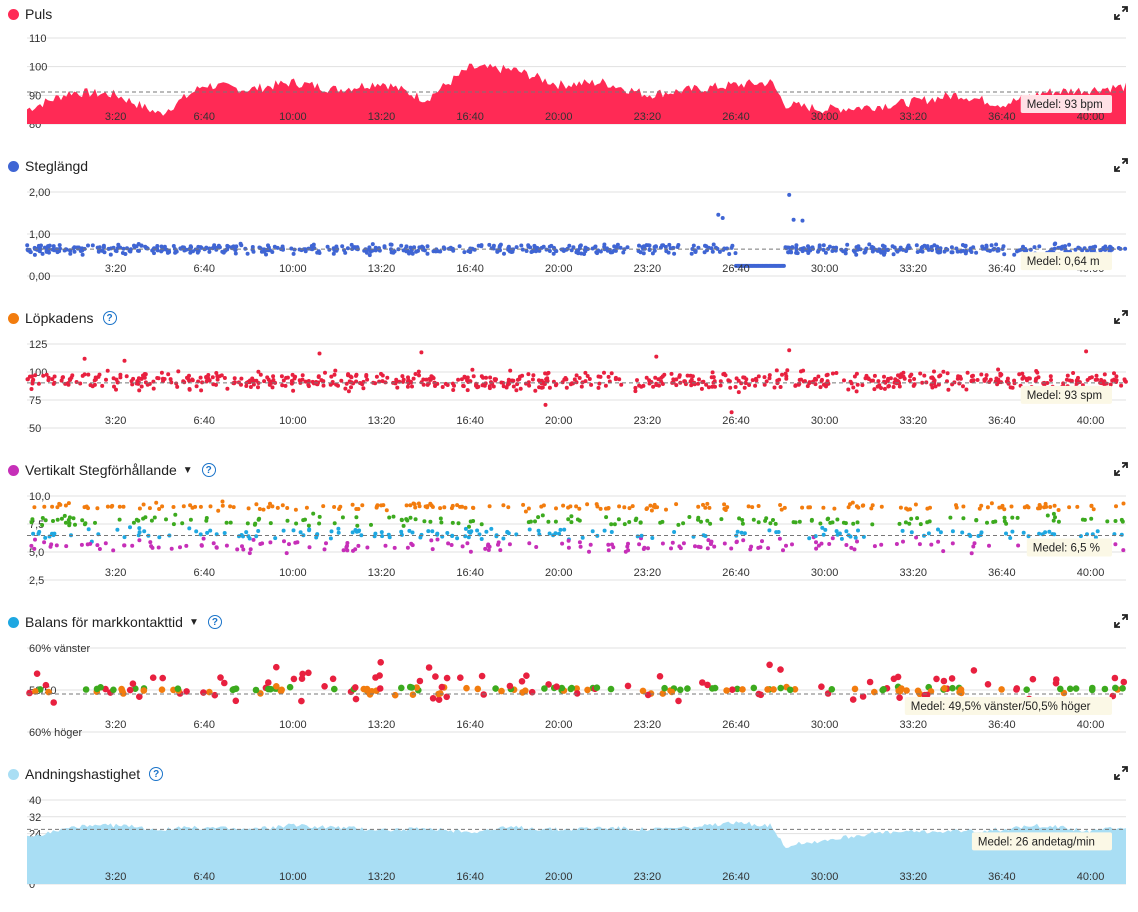  Describe the element at coordinates (1002, 725) in the screenshot. I see `x-tick-label: 36:40` at that location.